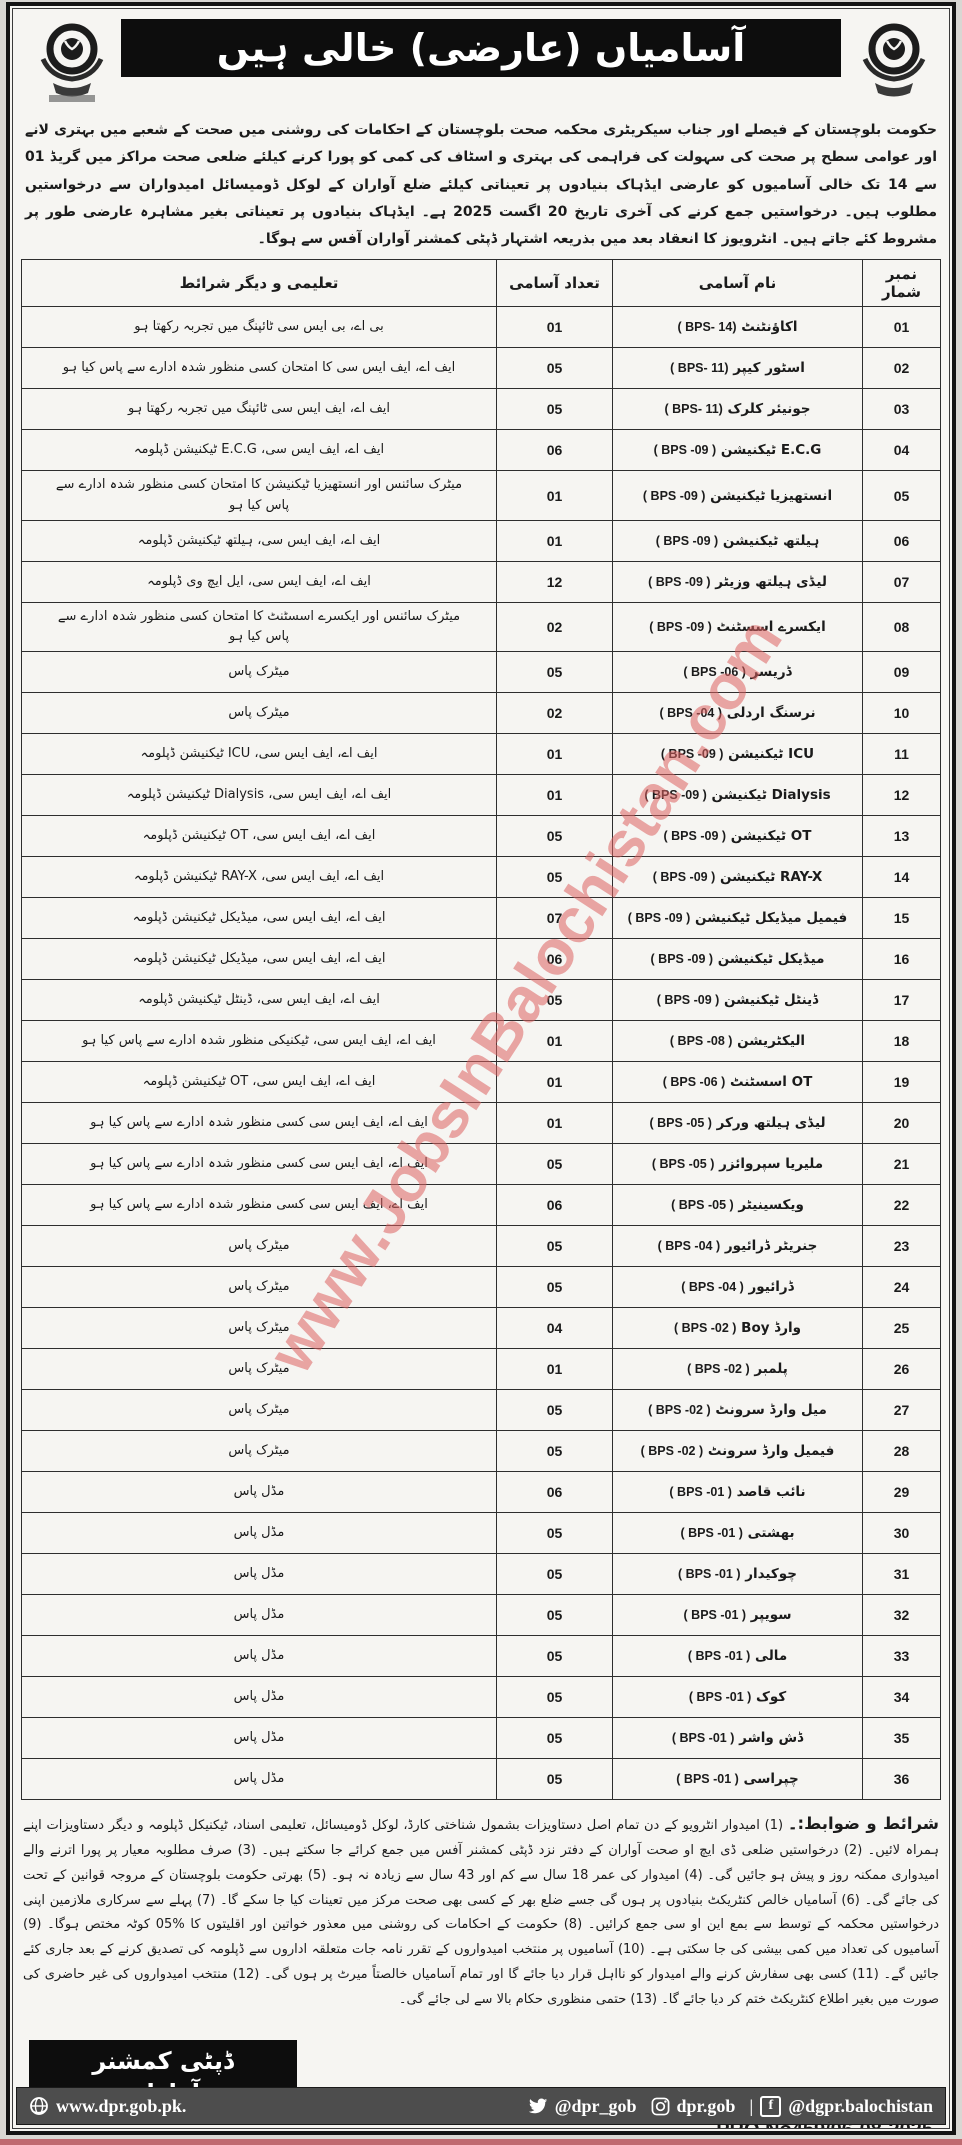  What do you see at coordinates (901, 495) in the screenshot?
I see `serial-cell: 05` at bounding box center [901, 495].